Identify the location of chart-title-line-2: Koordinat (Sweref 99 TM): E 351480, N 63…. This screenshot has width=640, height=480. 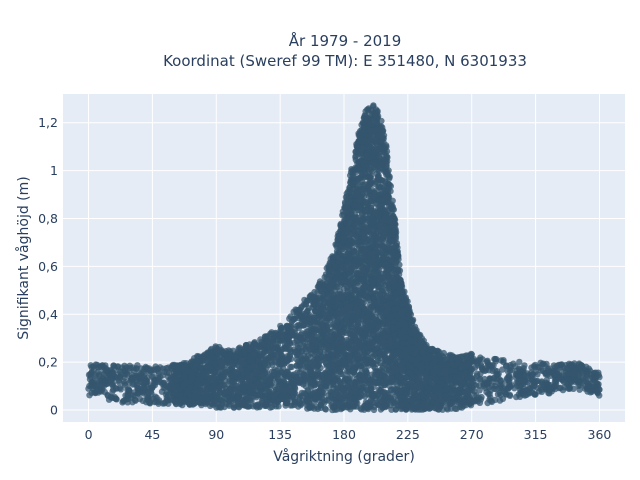
(345, 61).